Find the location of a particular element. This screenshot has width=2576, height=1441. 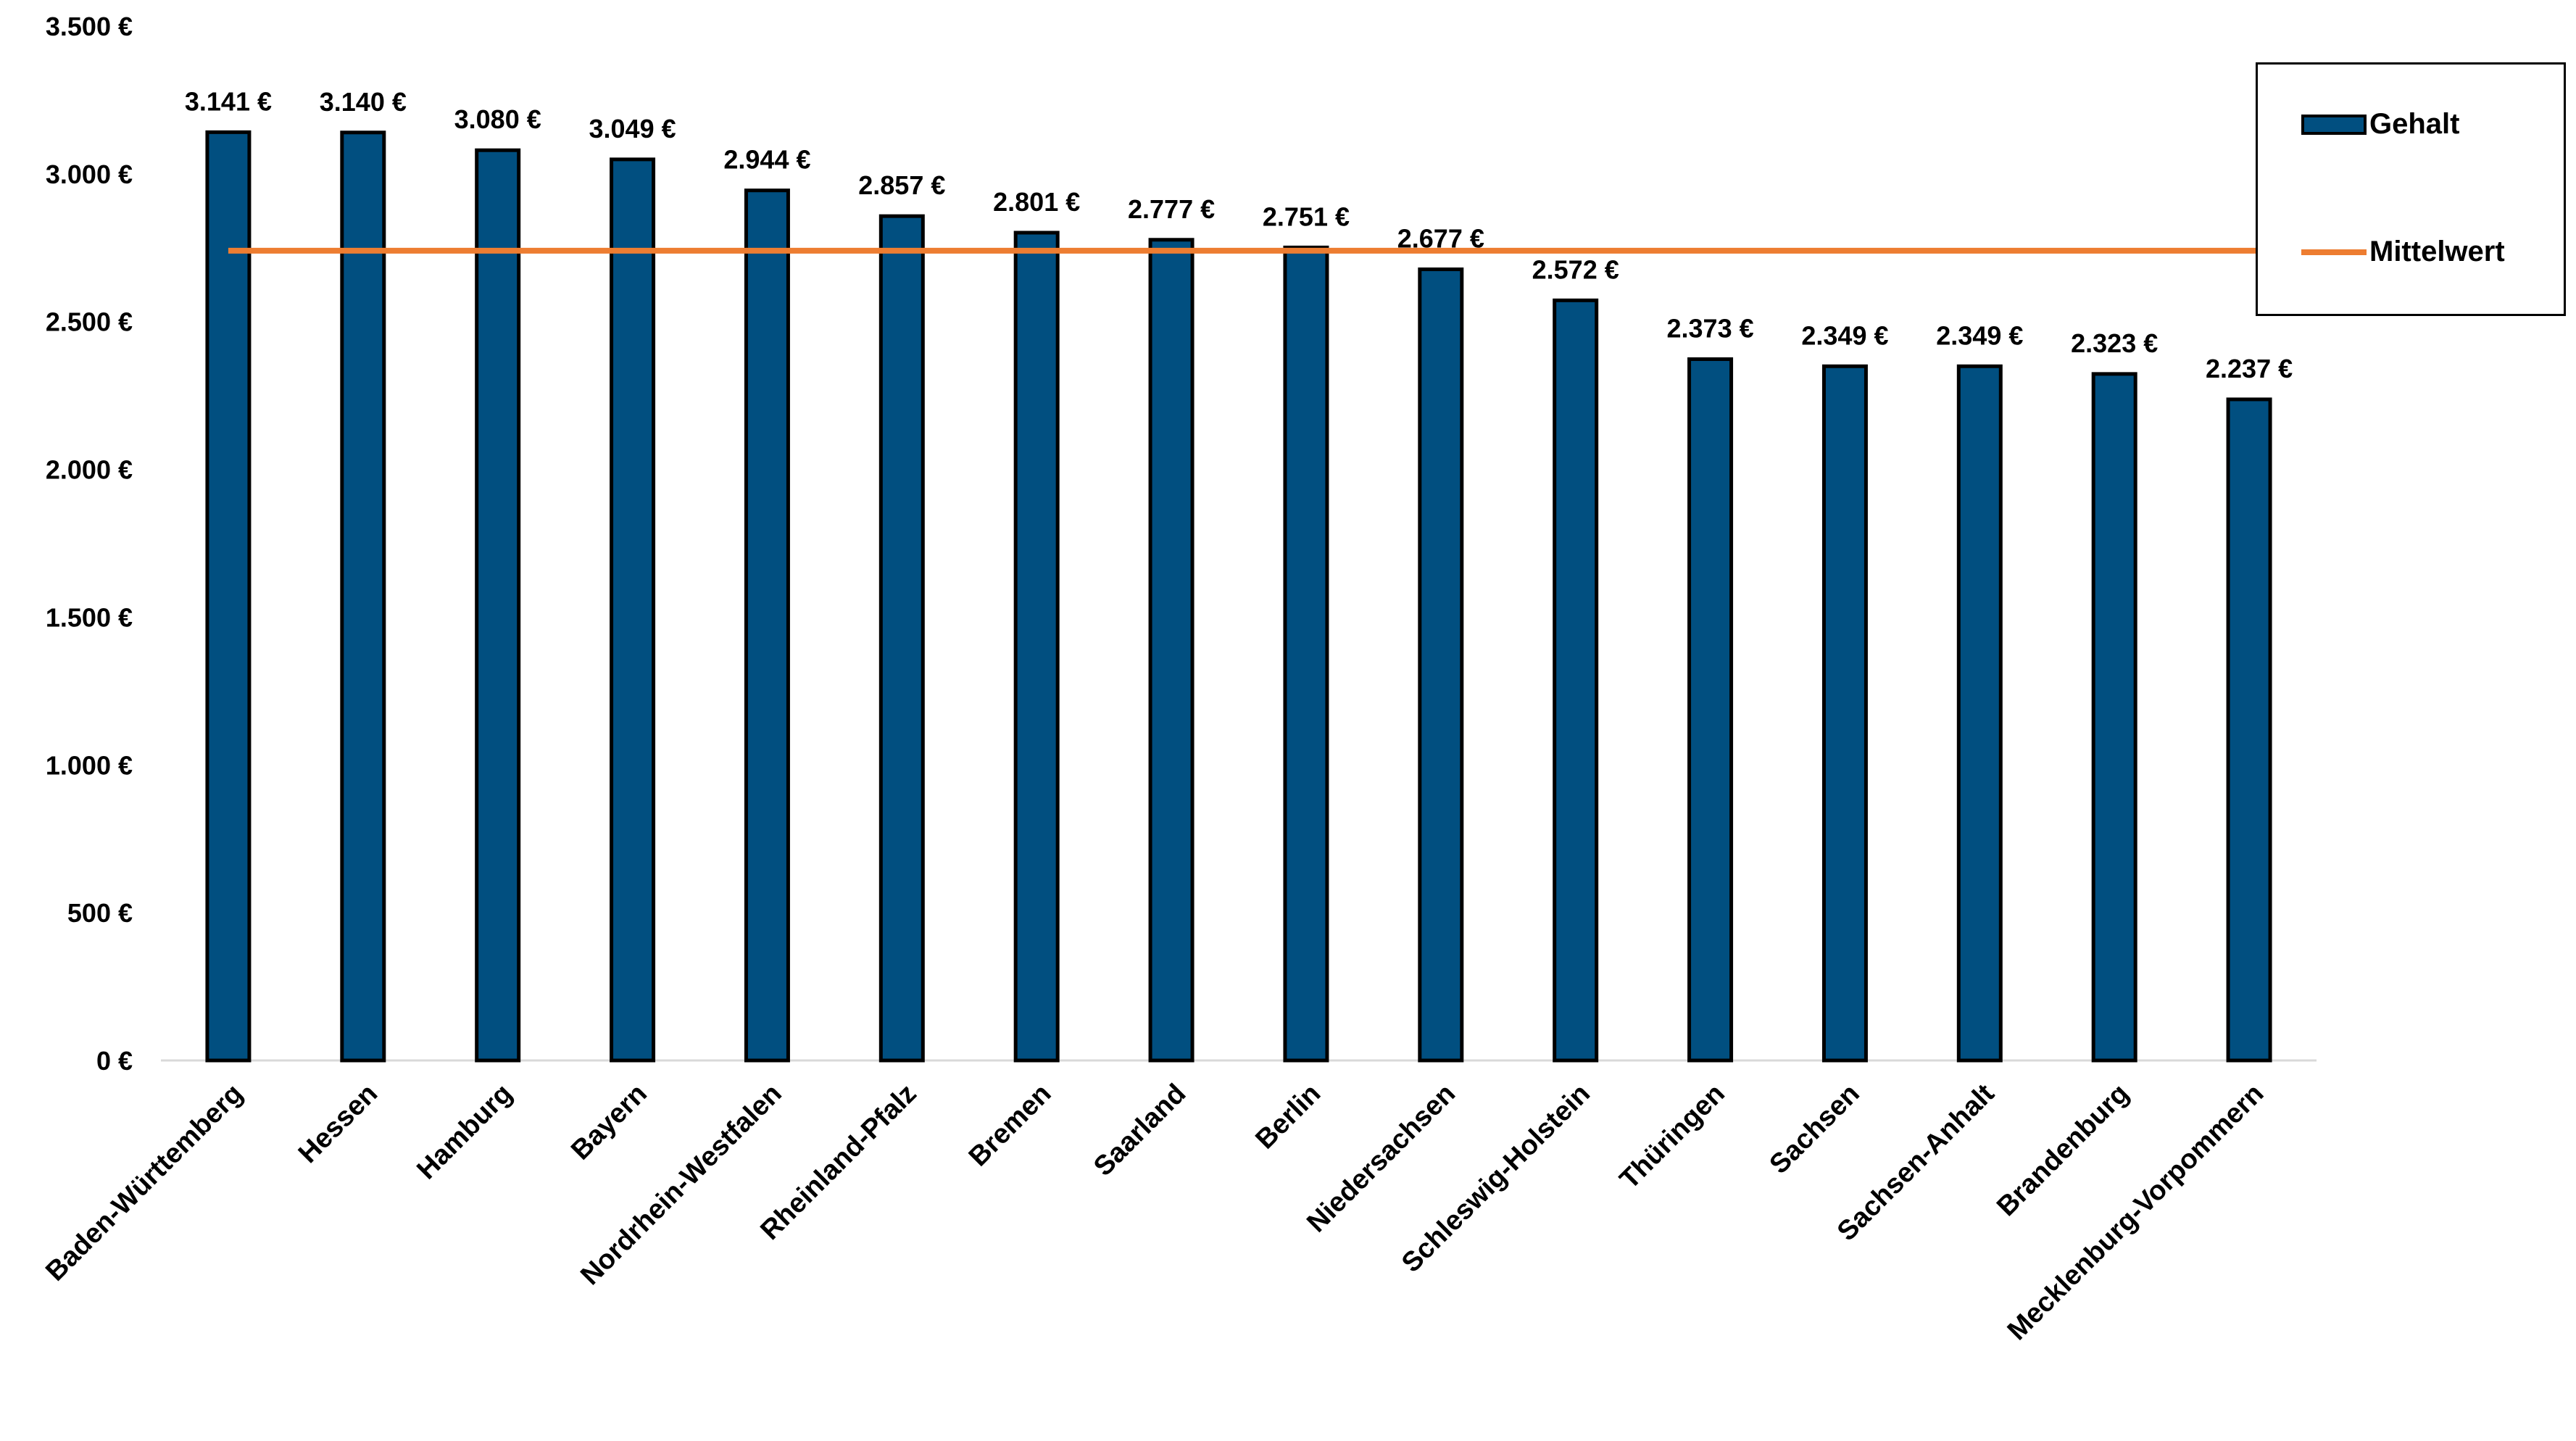

y-tick-label: 3.500 € is located at coordinates (89, 26).